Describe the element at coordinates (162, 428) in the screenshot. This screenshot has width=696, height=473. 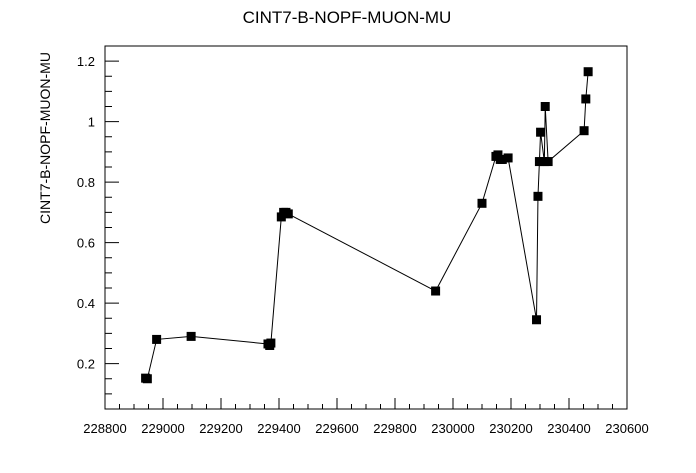
I see `x-tick-label: 229000` at that location.